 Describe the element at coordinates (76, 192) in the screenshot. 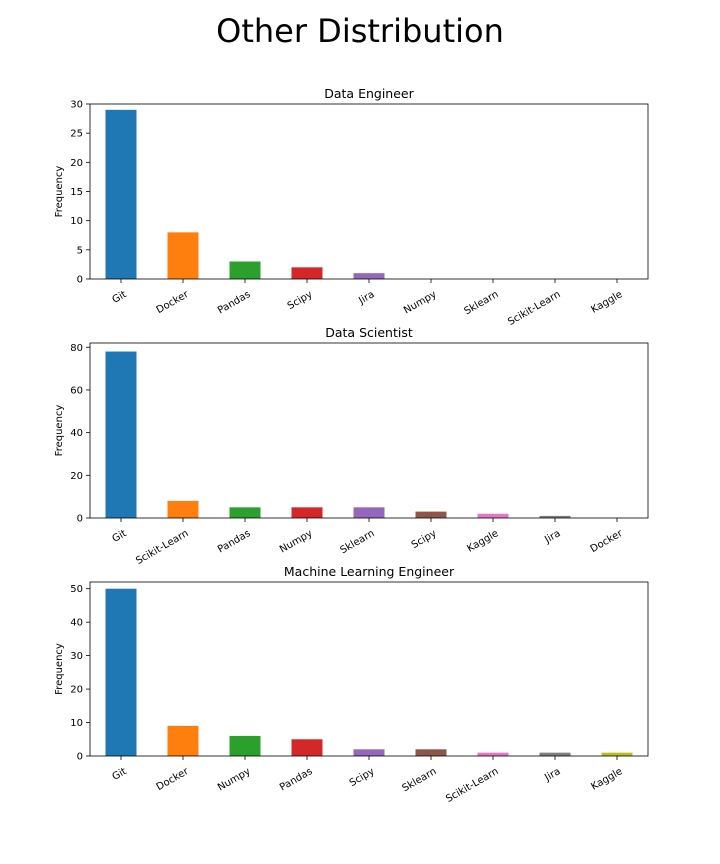

I see `y-tick-label: 15` at that location.